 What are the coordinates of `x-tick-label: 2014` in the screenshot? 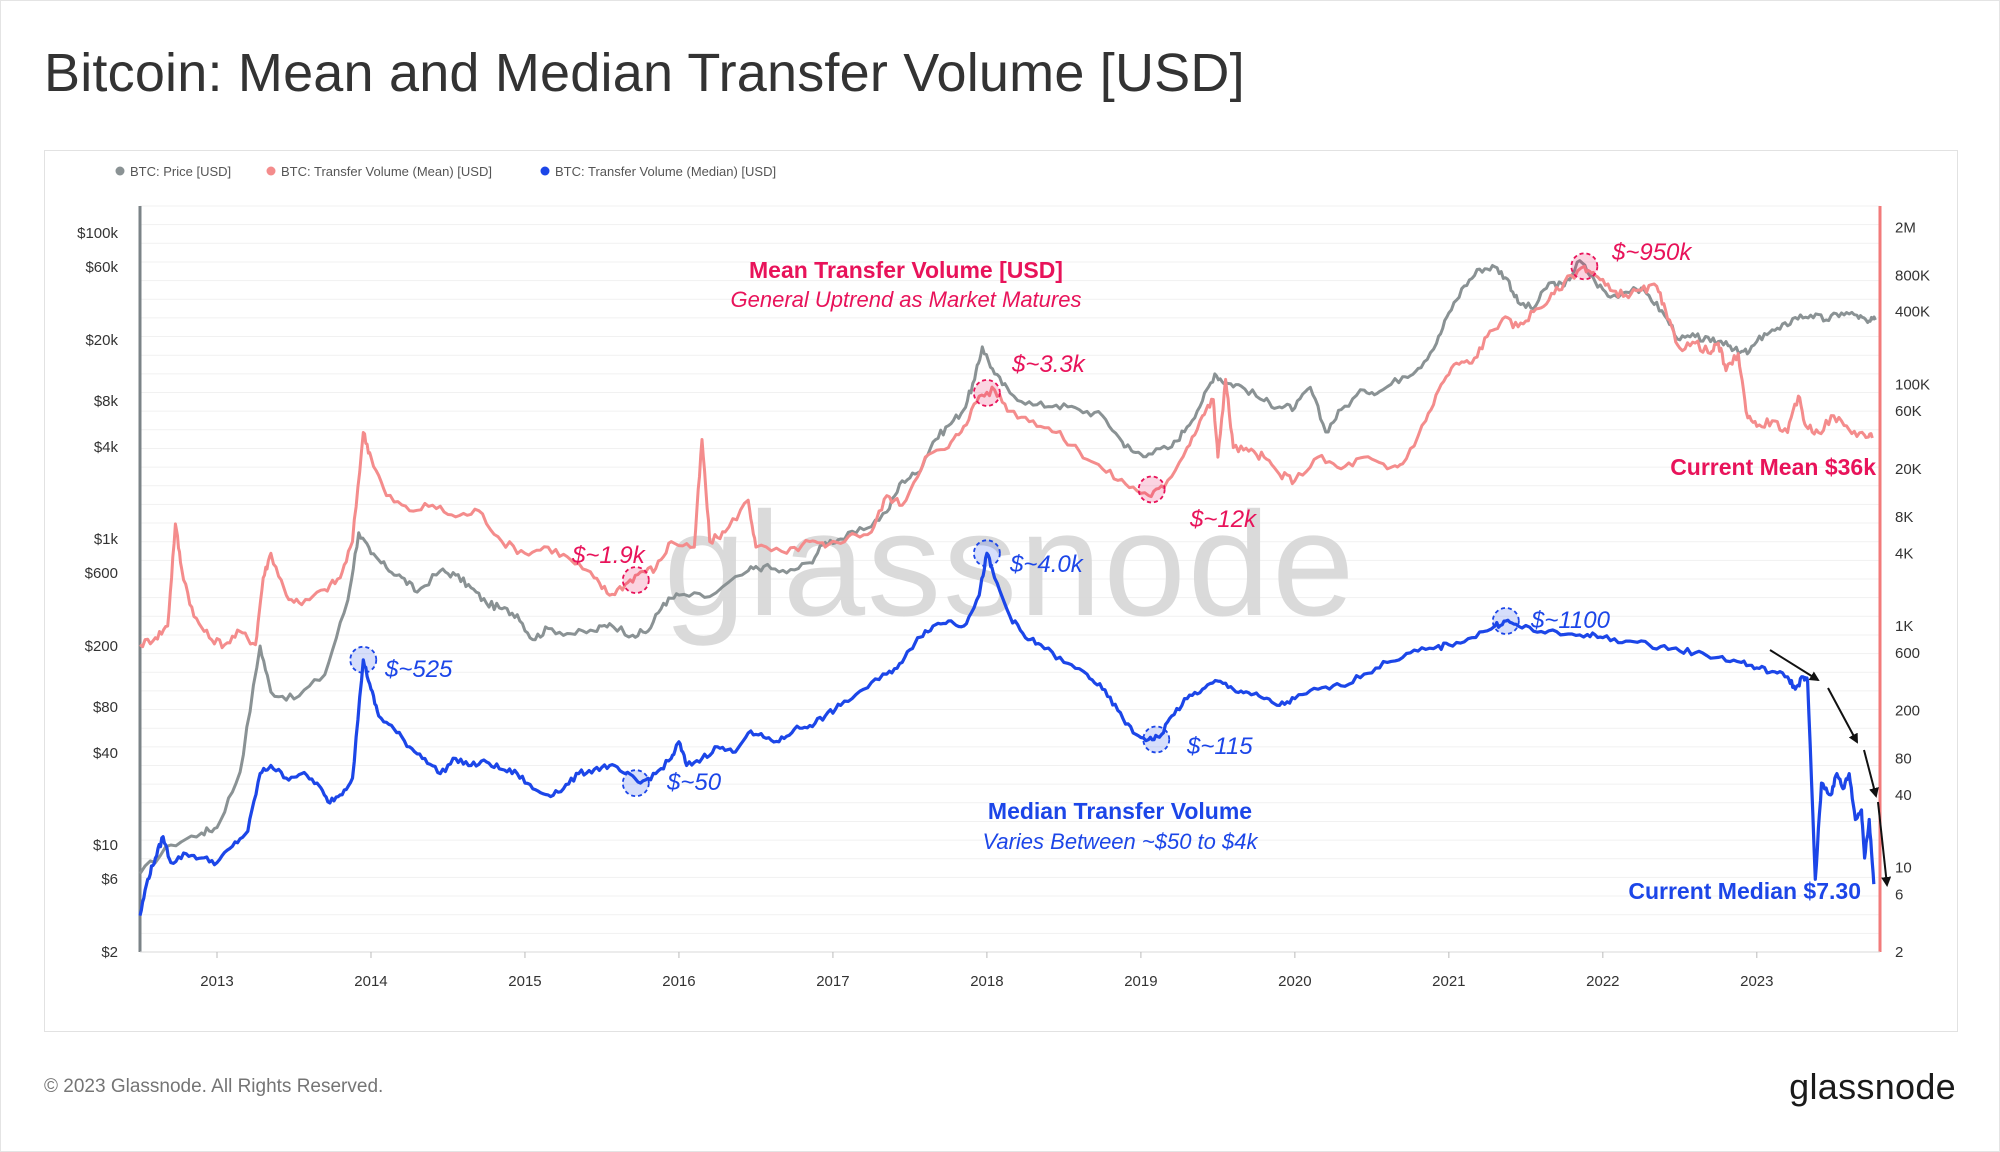 It's located at (370, 981).